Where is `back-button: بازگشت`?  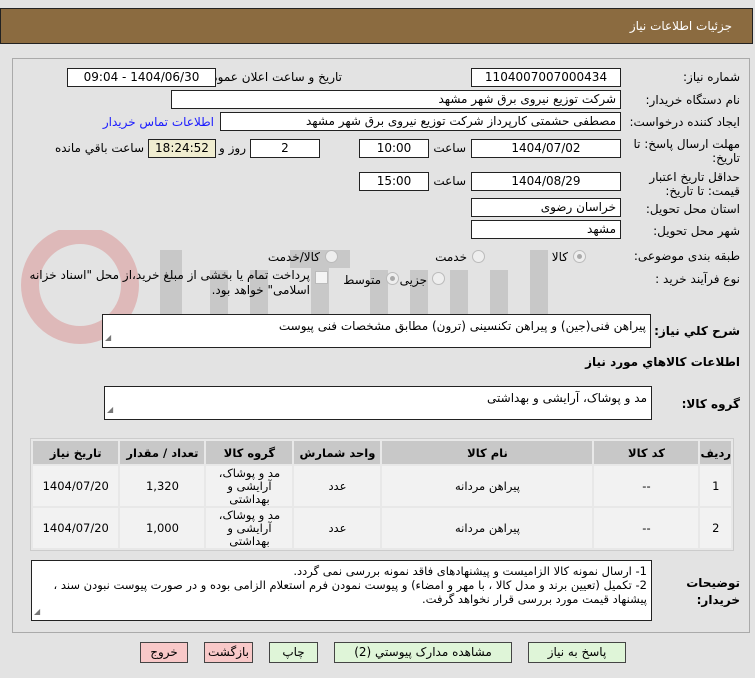
back-button: بازگشت is located at coordinates (228, 652).